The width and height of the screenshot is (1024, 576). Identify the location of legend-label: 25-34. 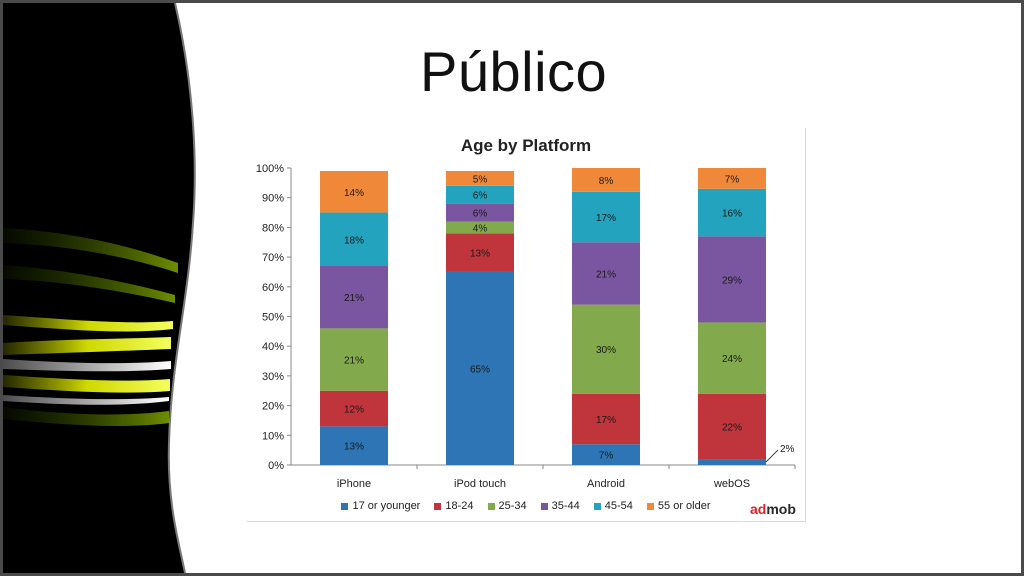
(512, 506).